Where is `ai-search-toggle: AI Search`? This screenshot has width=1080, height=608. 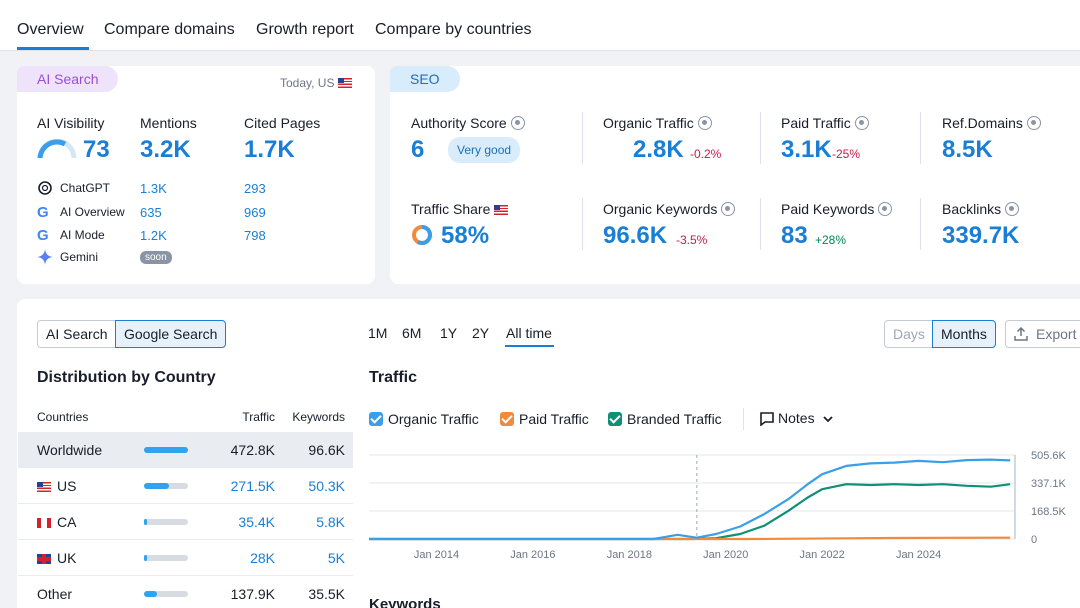
ai-search-toggle: AI Search is located at coordinates (77, 334).